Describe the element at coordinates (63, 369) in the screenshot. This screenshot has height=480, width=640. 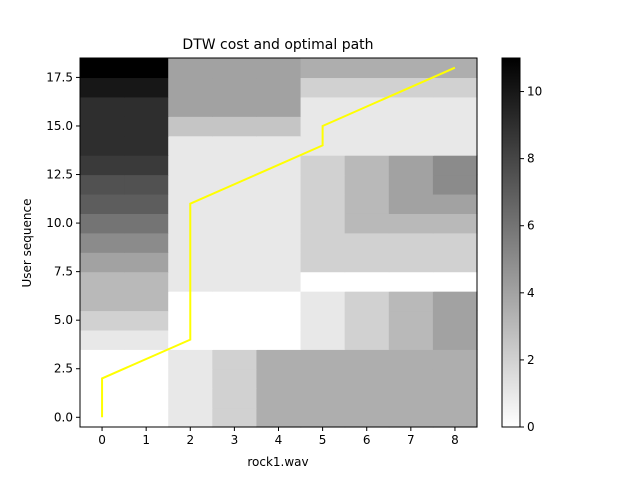
I see `y-tick-label: 2.5` at that location.